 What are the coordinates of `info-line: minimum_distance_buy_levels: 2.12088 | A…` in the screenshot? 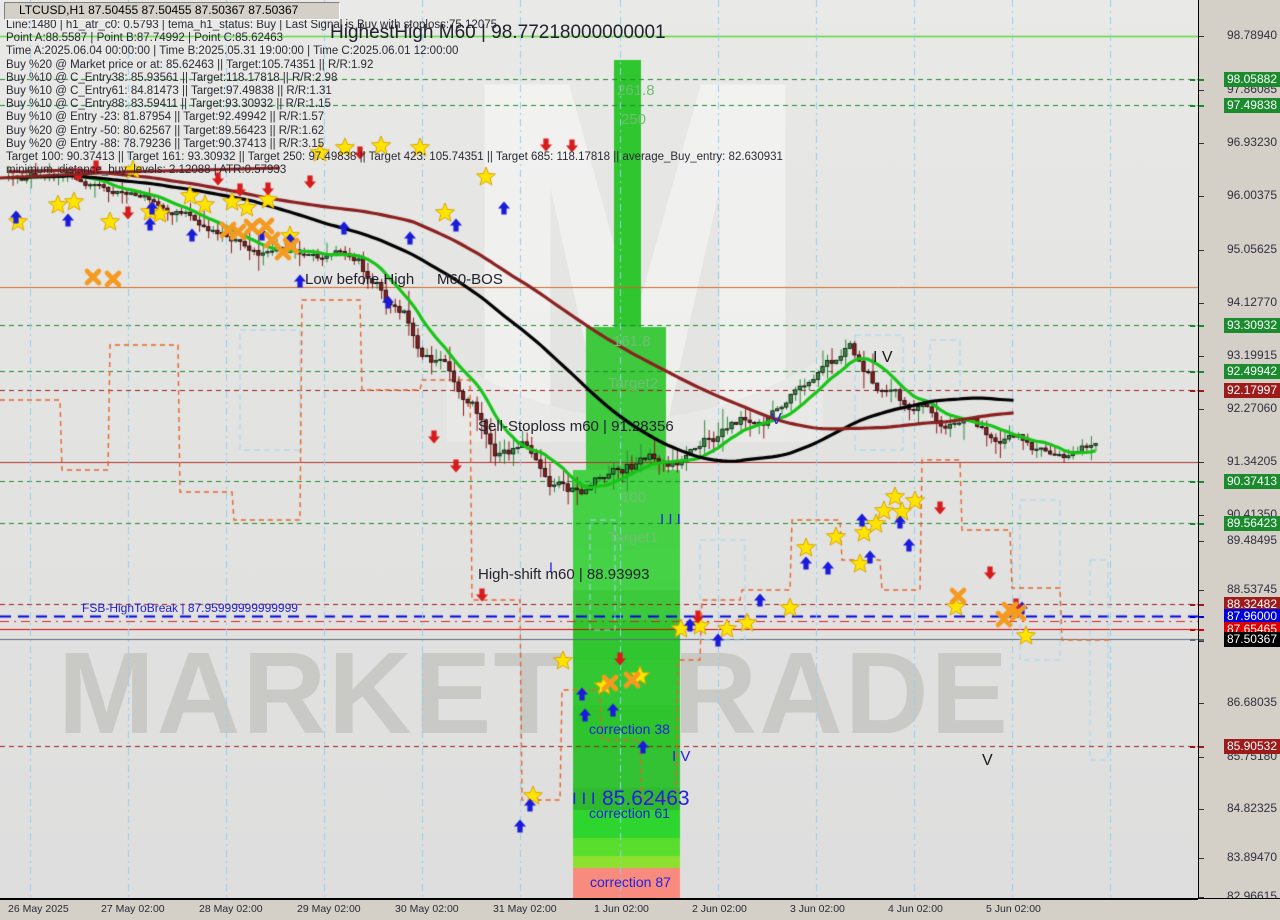 It's located at (146, 170).